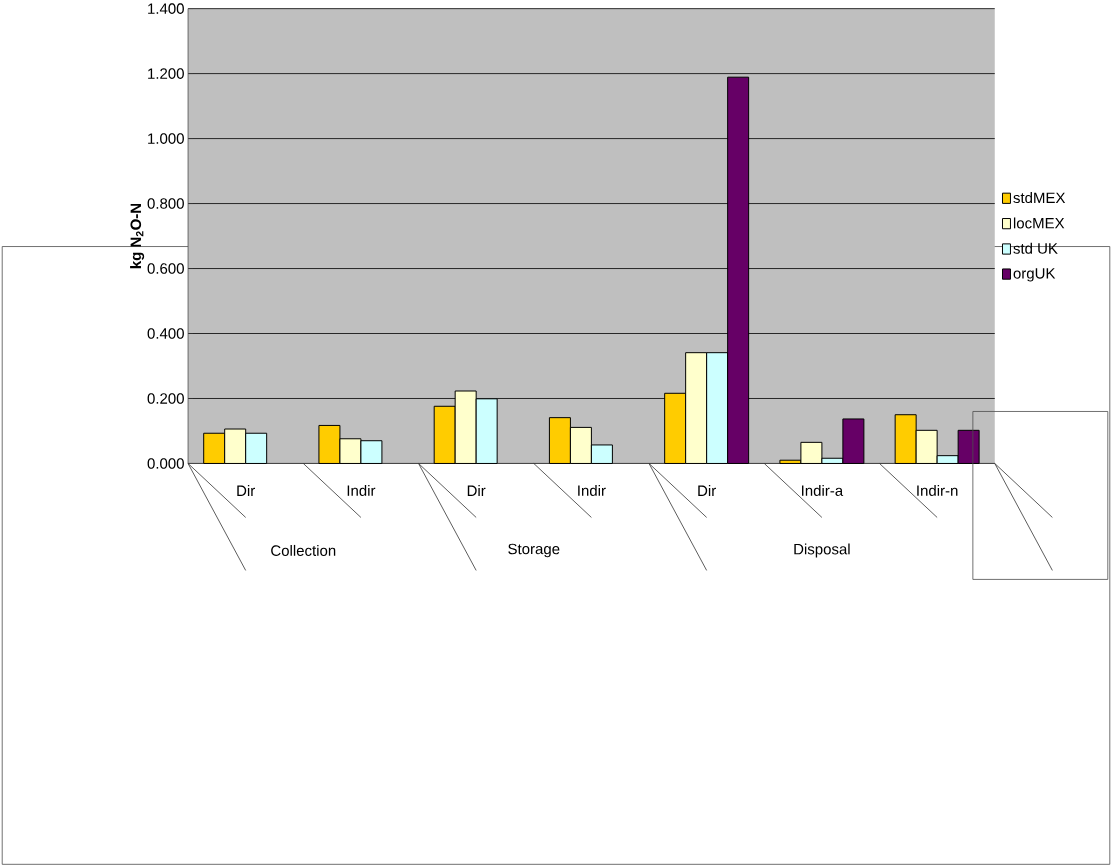 The height and width of the screenshot is (867, 1112). I want to click on y-tick-label: 0.800, so click(165, 204).